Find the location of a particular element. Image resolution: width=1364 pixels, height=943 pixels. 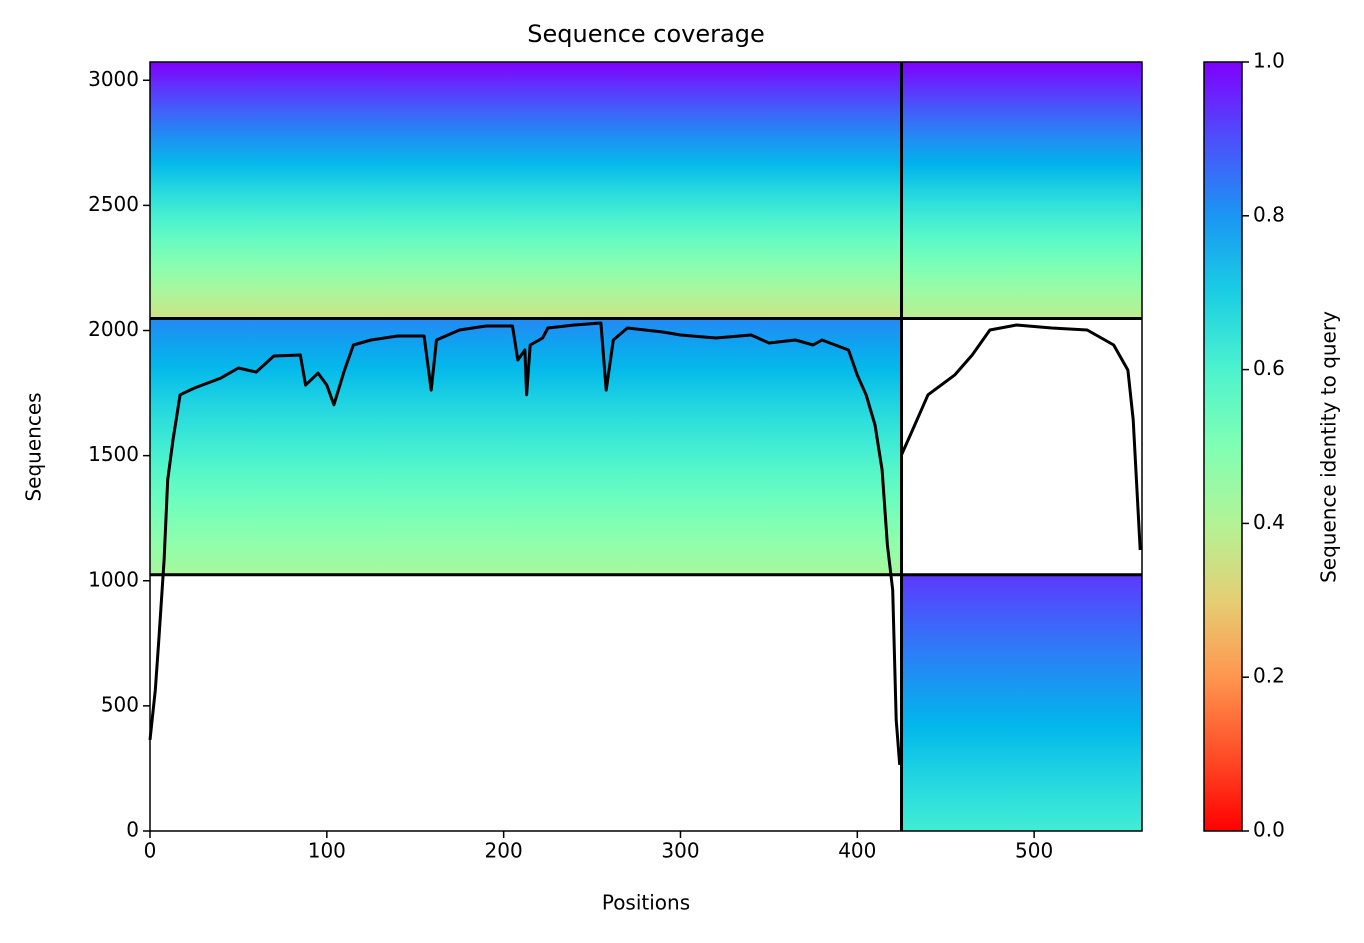

y-tick-label: 1000 is located at coordinates (113, 579).